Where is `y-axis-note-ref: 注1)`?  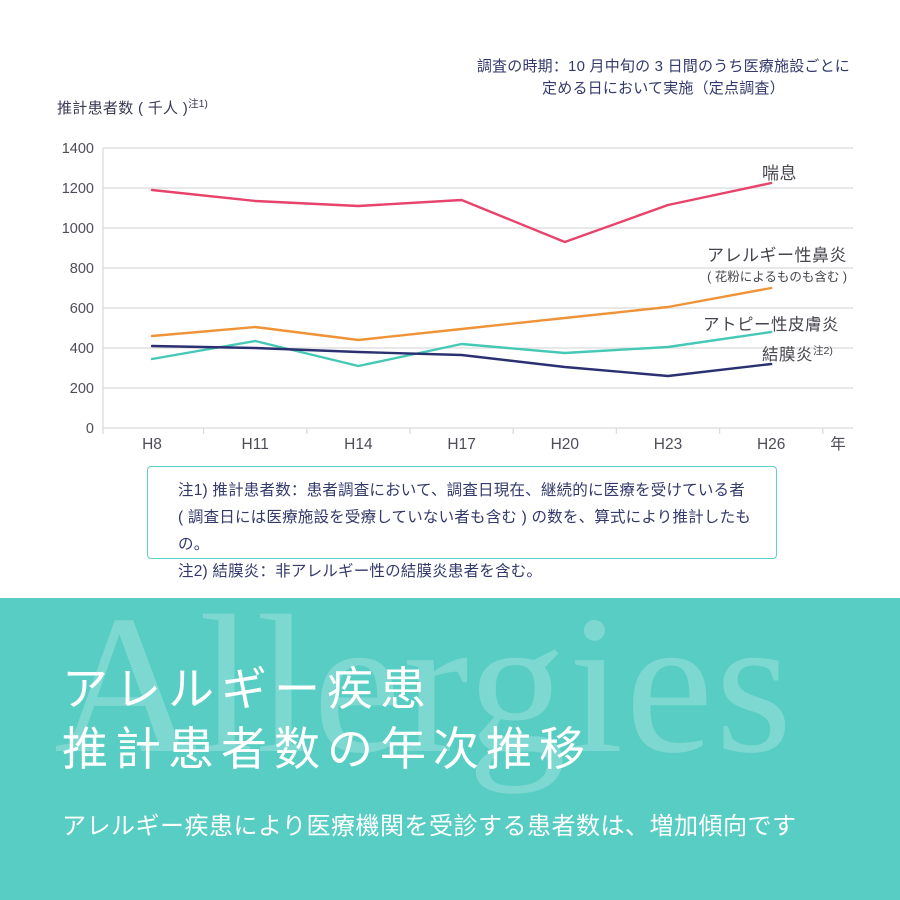 y-axis-note-ref: 注1) is located at coordinates (198, 104).